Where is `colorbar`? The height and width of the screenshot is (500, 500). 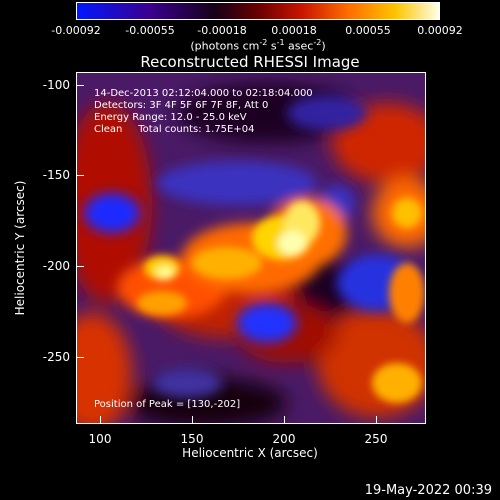
colorbar is located at coordinates (258, 11).